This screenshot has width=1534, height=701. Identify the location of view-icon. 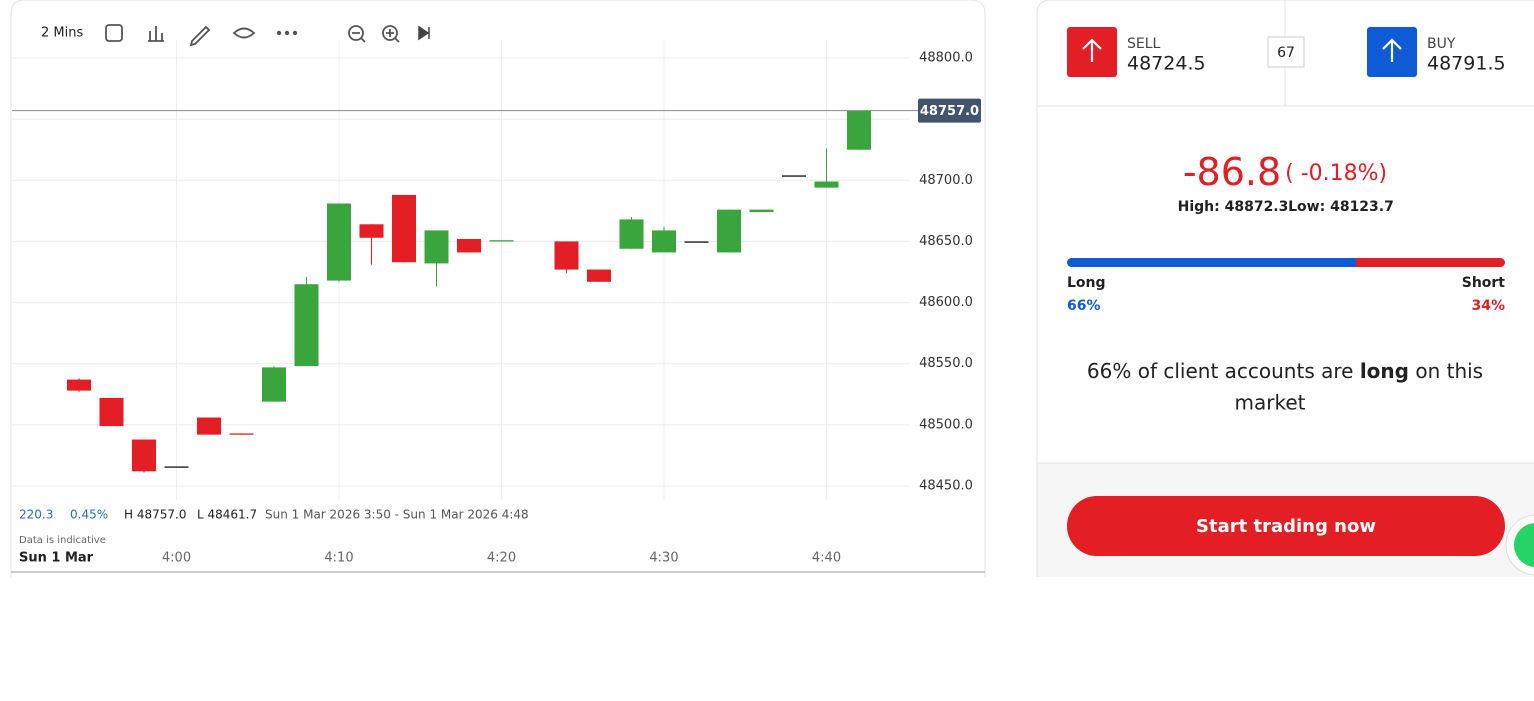
(244, 33).